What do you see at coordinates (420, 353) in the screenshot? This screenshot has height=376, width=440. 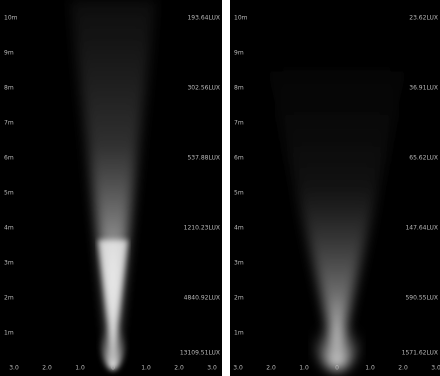 I see `lux-label: 1571.62LUX` at bounding box center [420, 353].